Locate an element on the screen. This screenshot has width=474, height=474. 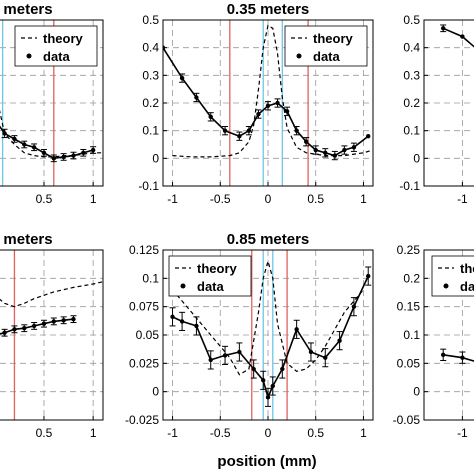
panel-4: 0.5 1 meters is located at coordinates (52, 335).